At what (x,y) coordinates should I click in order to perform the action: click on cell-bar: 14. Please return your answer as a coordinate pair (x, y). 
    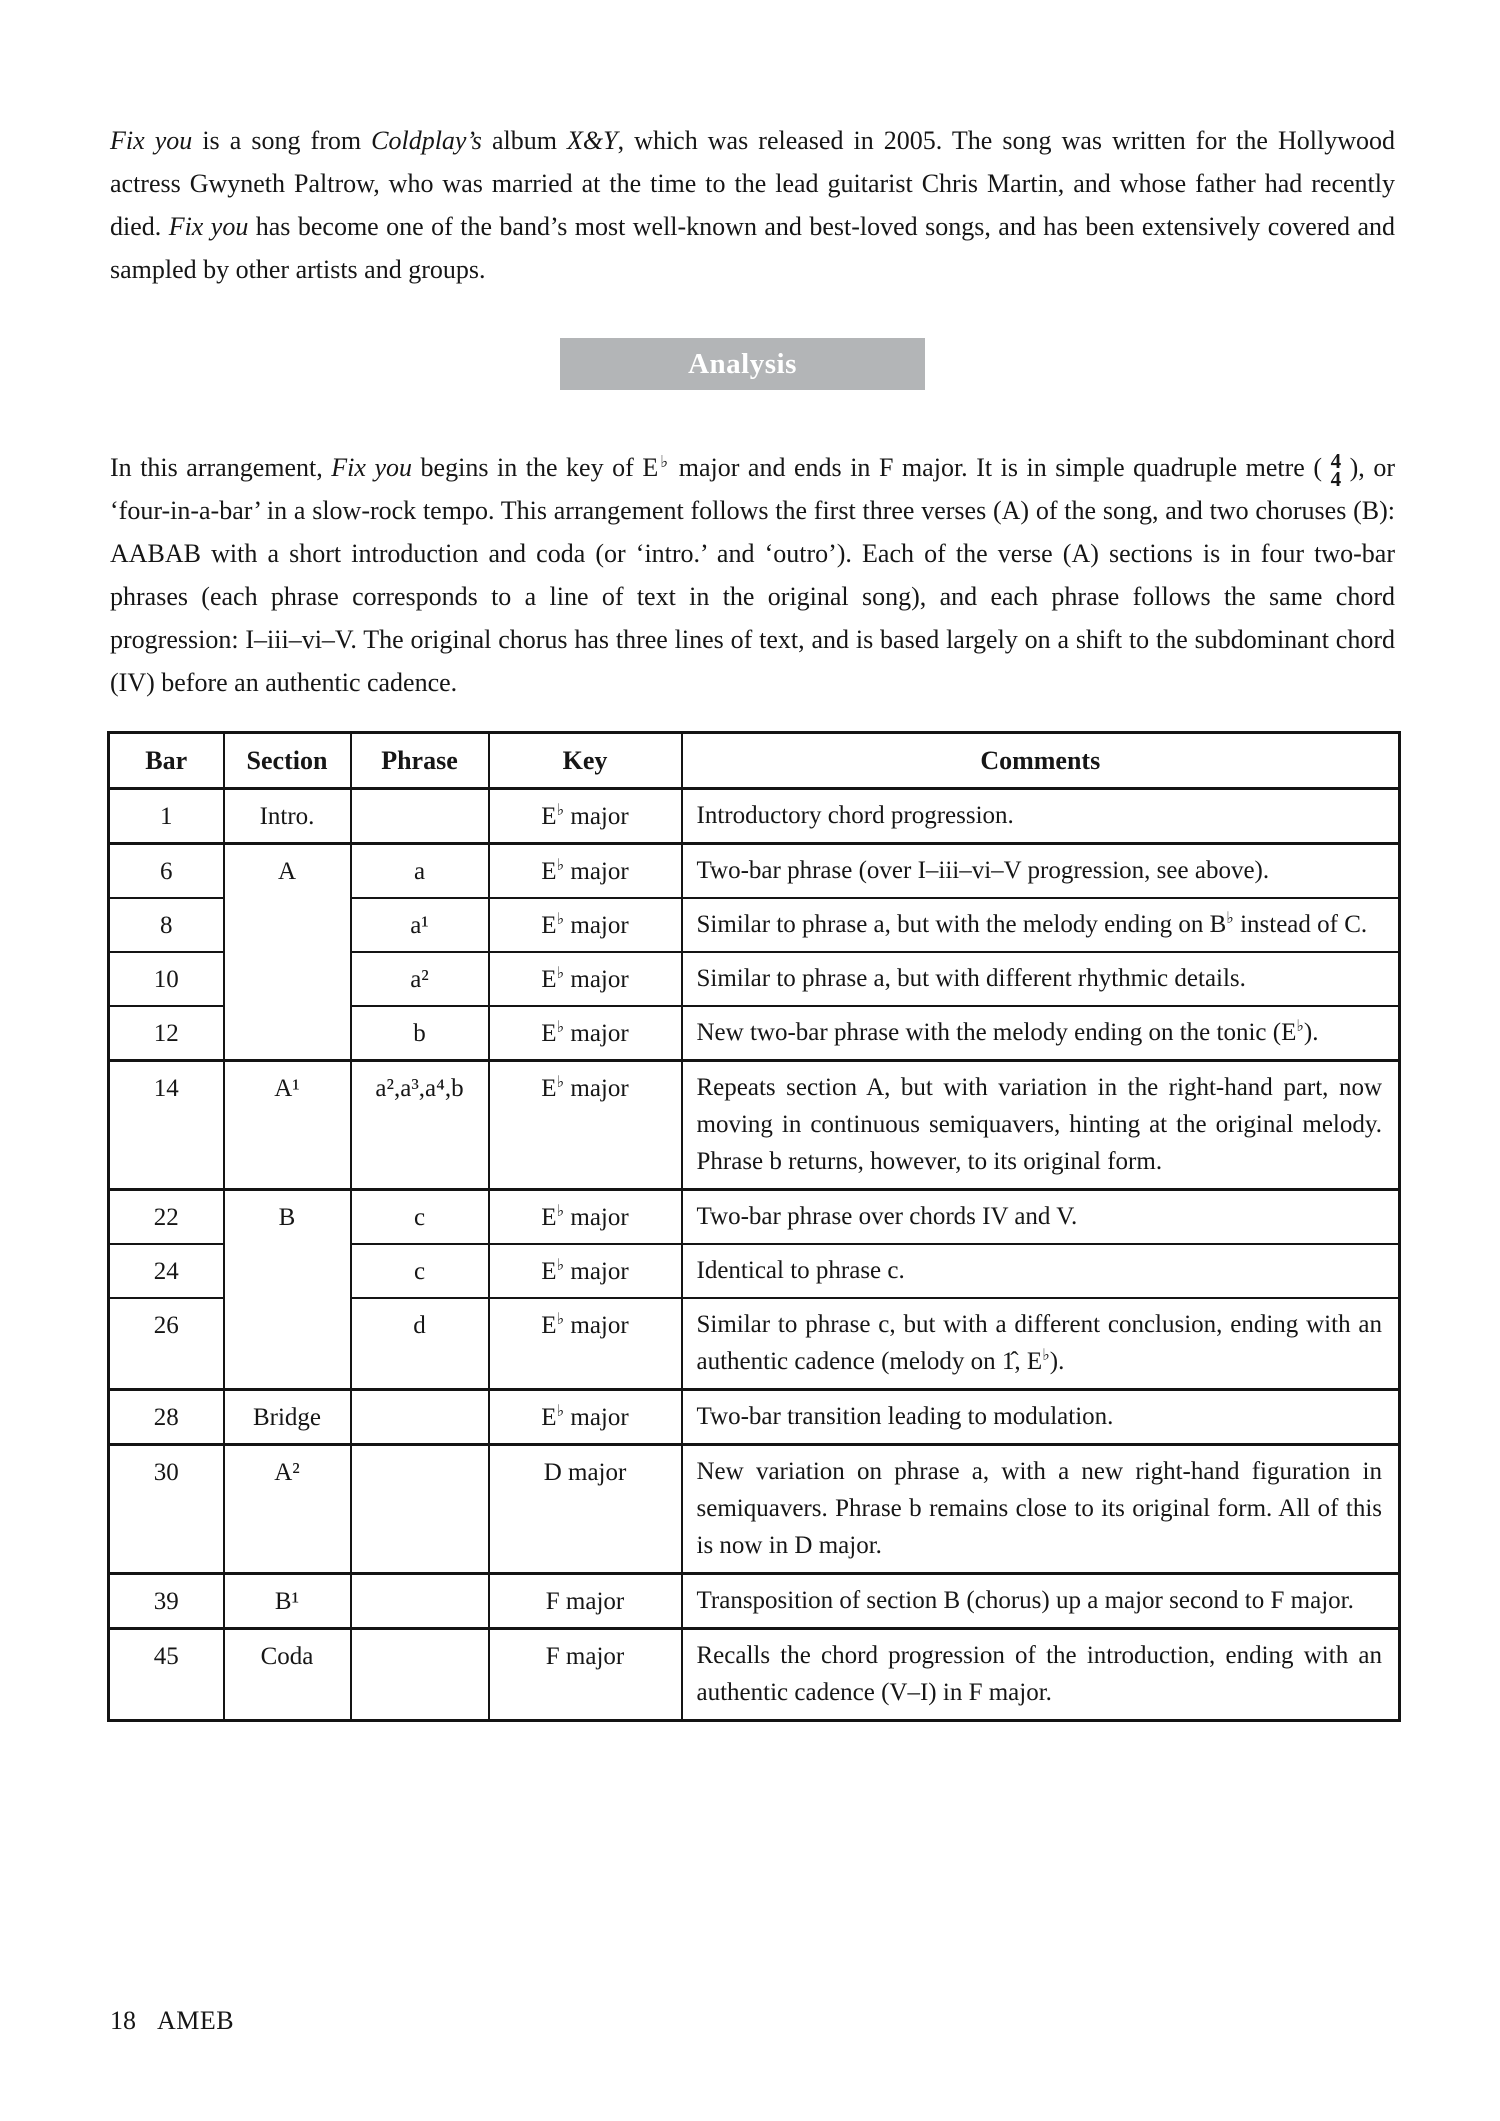
    Looking at the image, I should click on (166, 1125).